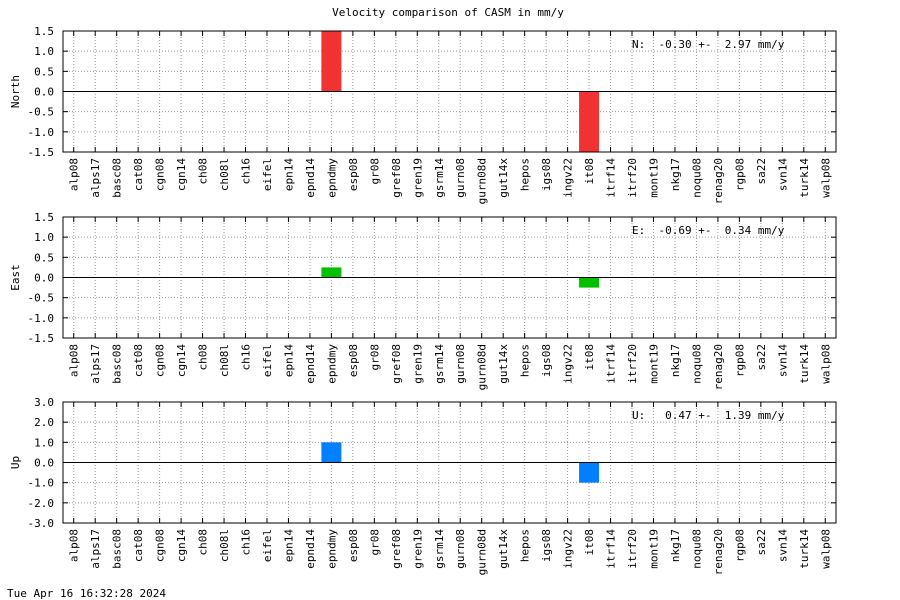 The image size is (900, 600). Describe the element at coordinates (718, 552) in the screenshot. I see `x-tick-label: renag20` at that location.